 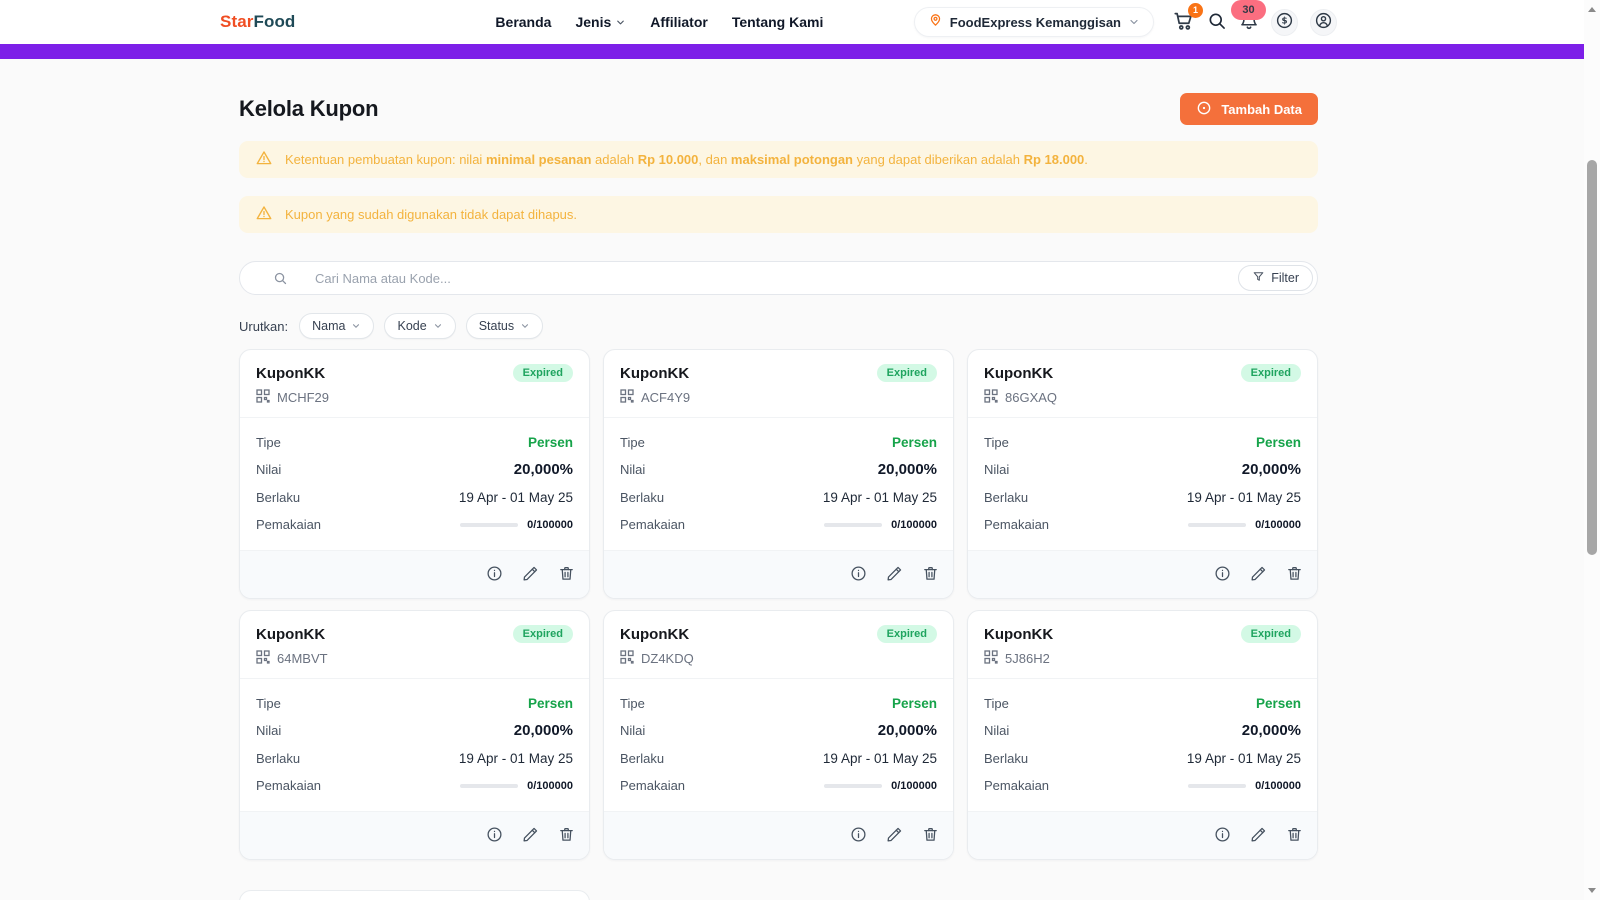 I want to click on cart-button: 1, so click(x=1188, y=18).